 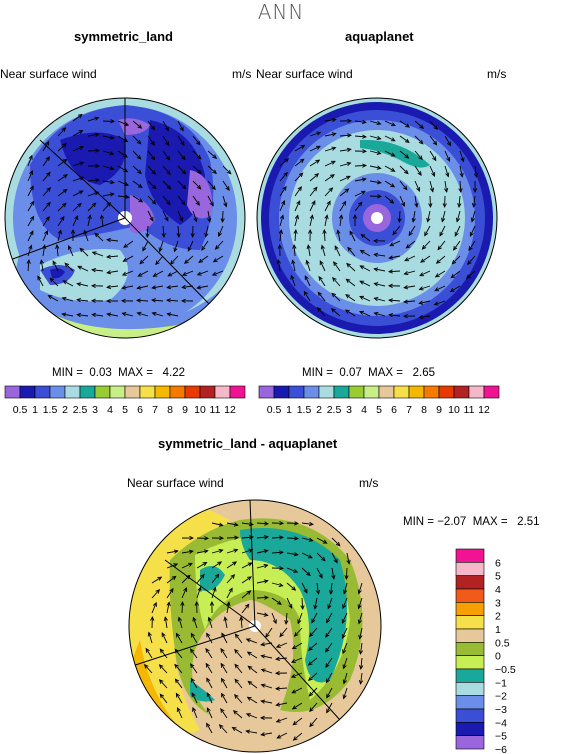 I want to click on colorbar-tick-label: −3, so click(x=501, y=710).